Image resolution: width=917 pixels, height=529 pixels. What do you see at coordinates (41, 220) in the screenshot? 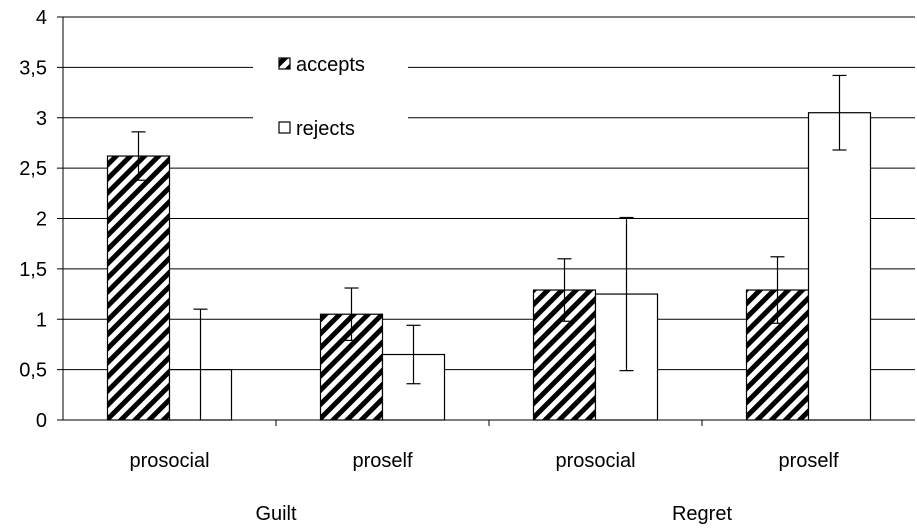
I see `y-tick-label: 2` at bounding box center [41, 220].